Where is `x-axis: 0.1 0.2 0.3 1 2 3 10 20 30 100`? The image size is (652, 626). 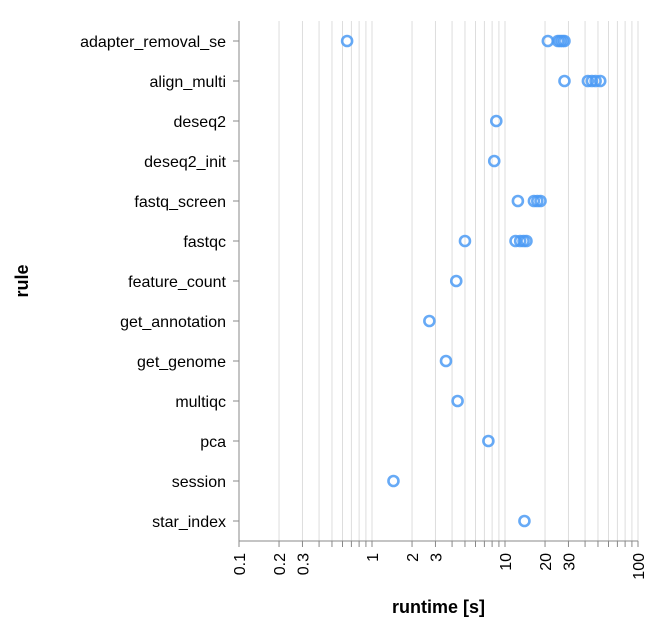
x-axis: 0.1 0.2 0.3 1 2 3 10 20 30 100 is located at coordinates (440, 560).